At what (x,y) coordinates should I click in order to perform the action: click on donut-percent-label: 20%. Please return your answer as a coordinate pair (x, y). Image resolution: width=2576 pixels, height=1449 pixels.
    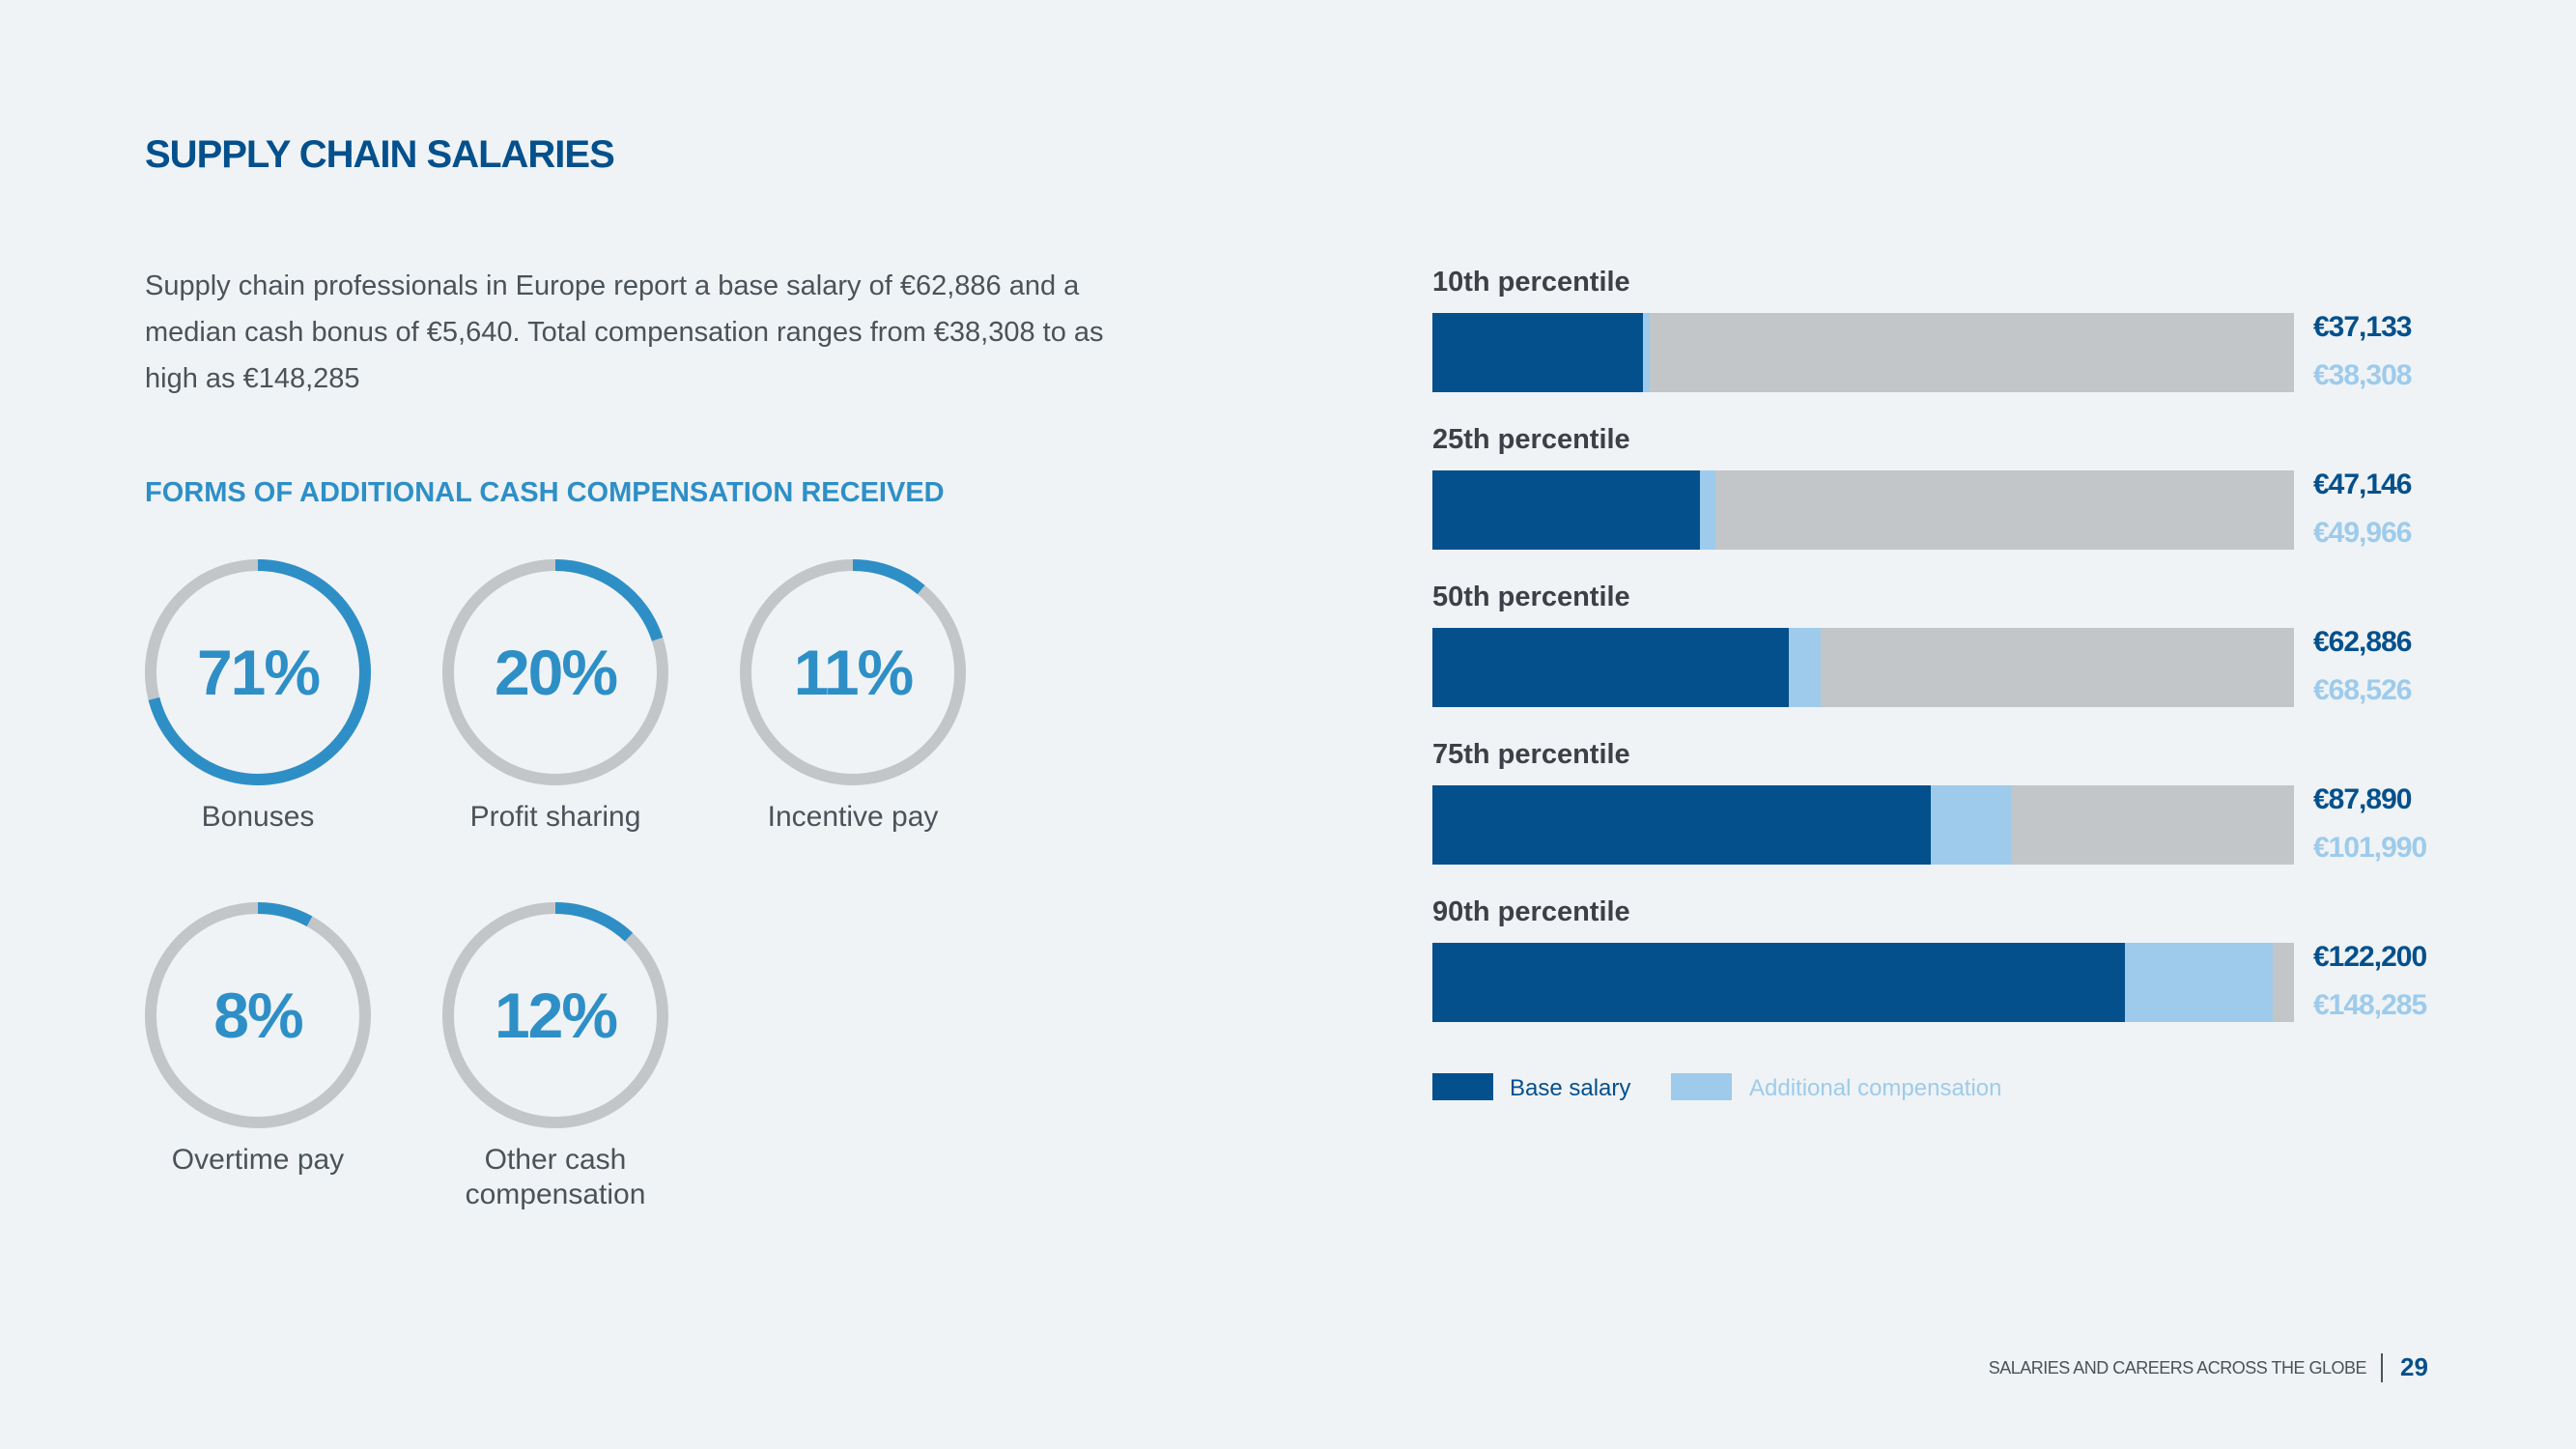
    Looking at the image, I should click on (556, 672).